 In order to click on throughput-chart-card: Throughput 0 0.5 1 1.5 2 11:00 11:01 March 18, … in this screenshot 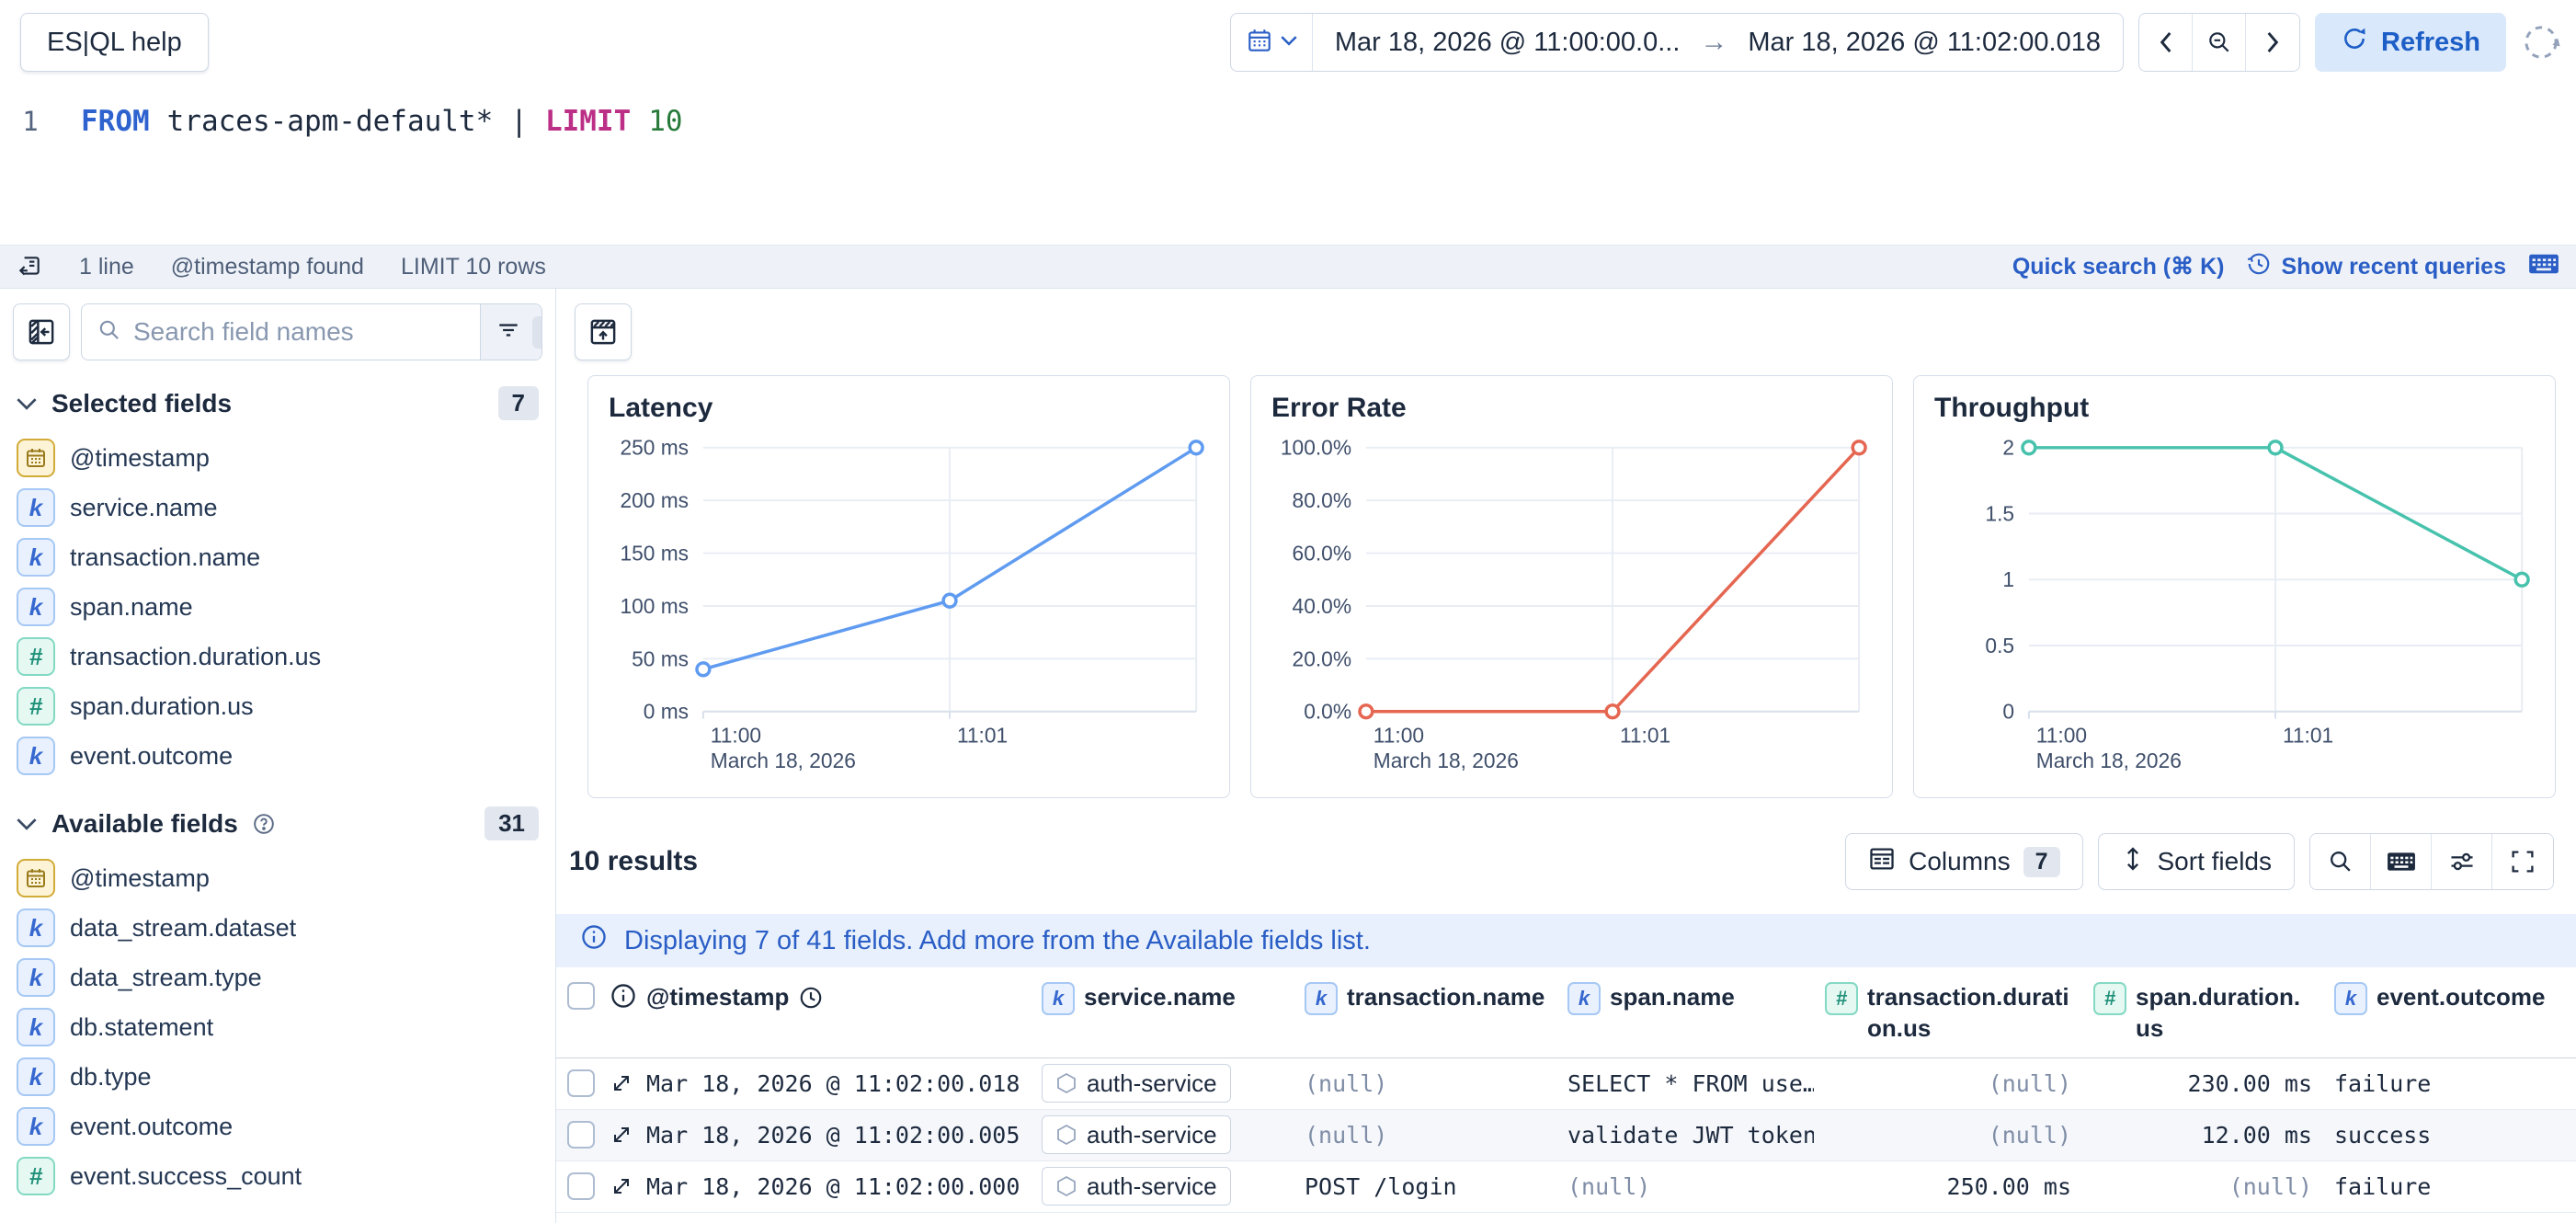, I will do `click(2234, 586)`.